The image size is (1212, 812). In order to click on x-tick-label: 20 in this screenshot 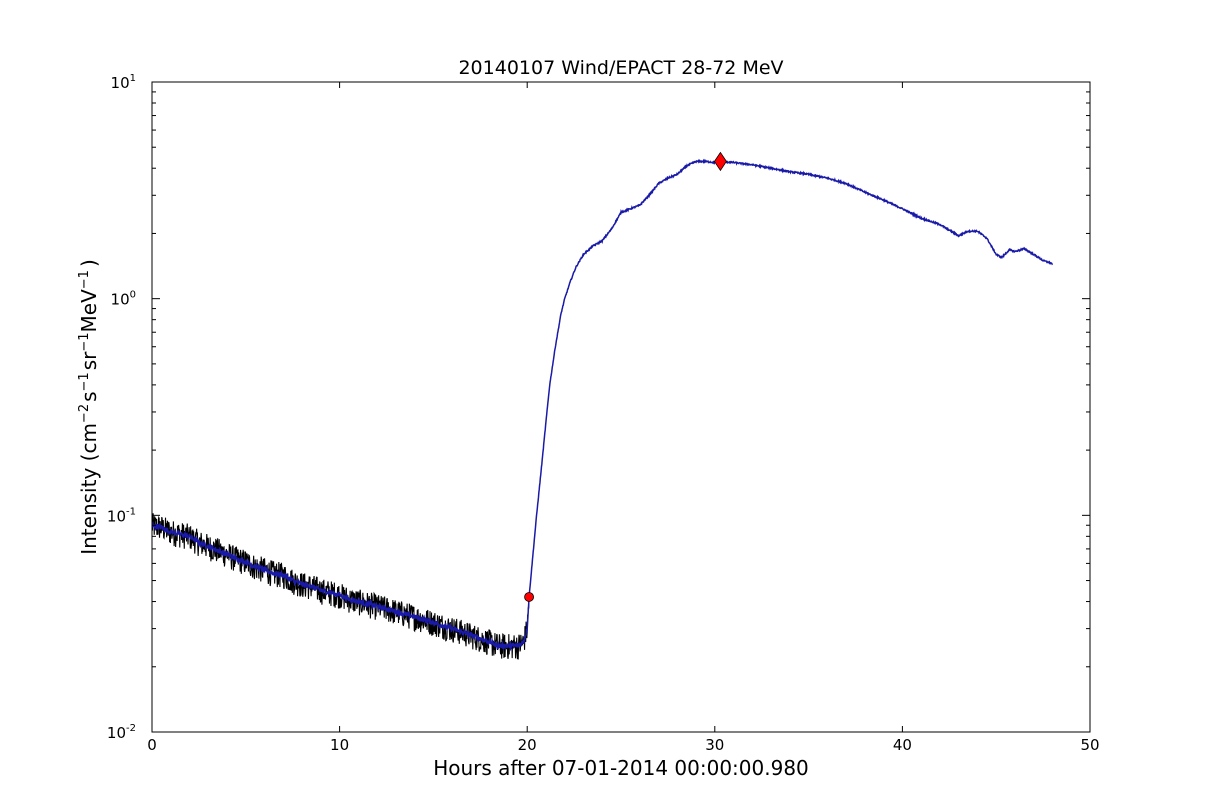, I will do `click(527, 745)`.